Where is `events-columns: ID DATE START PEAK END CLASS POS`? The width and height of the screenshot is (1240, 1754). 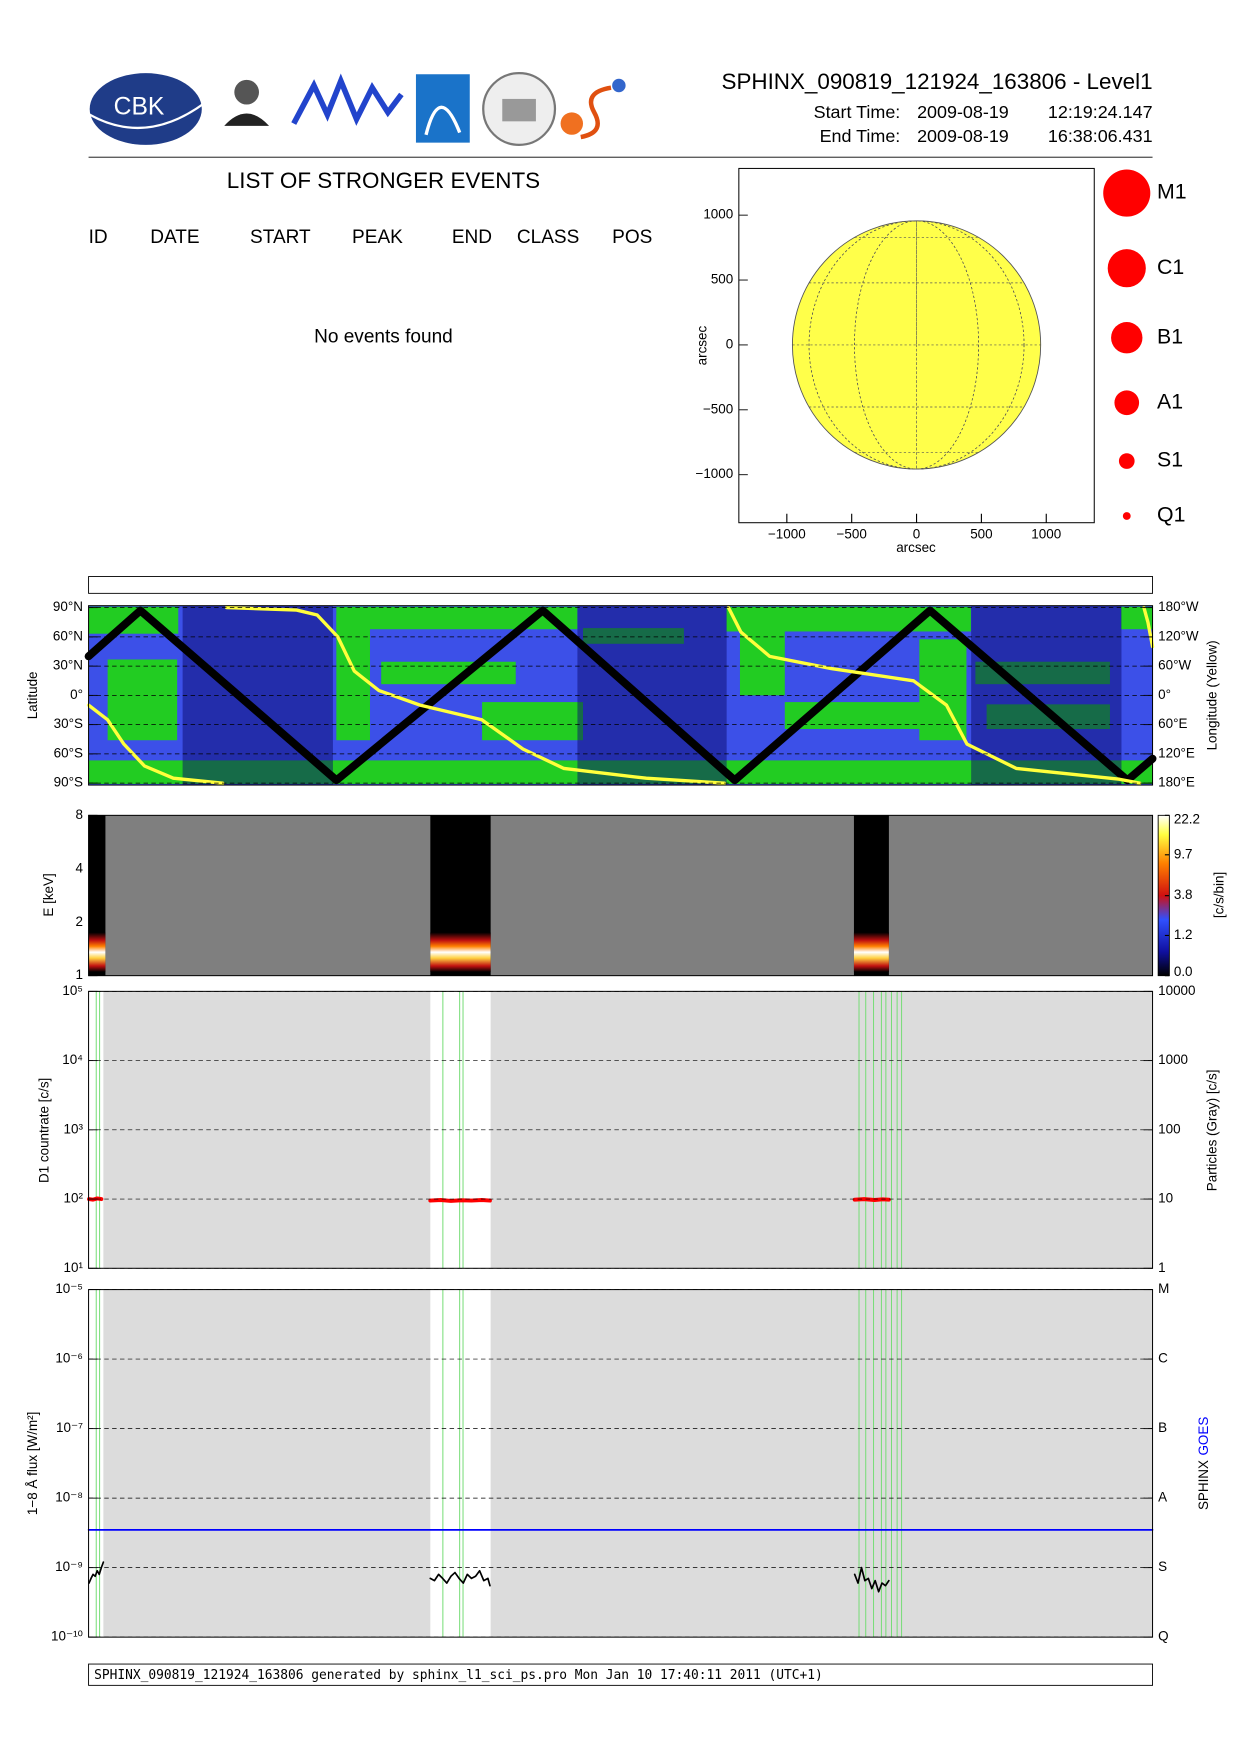 events-columns: ID DATE START PEAK END CLASS POS is located at coordinates (371, 237).